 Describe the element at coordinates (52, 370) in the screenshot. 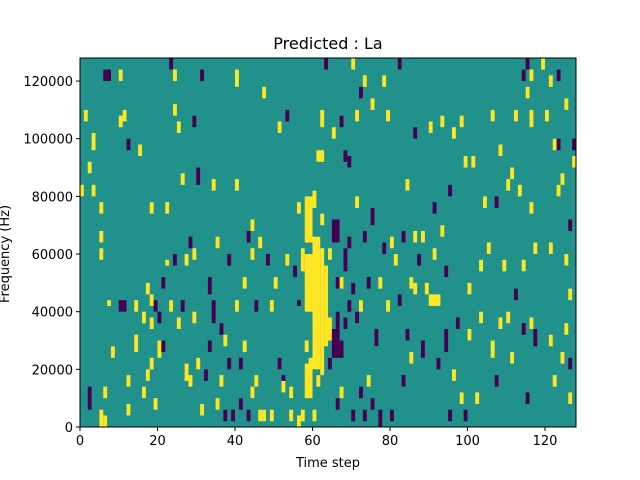

I see `y-tick-label: 20000` at that location.